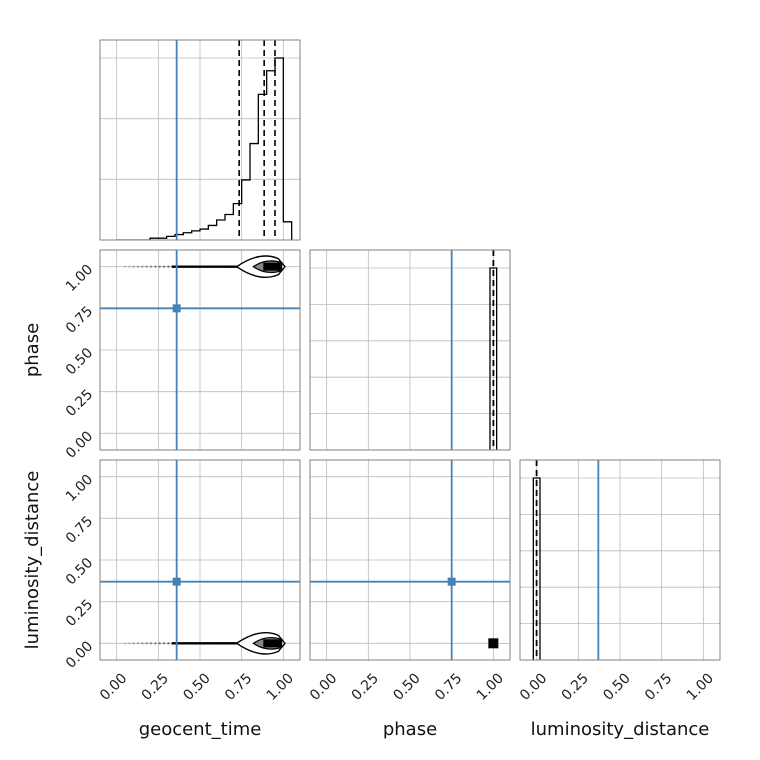 This screenshot has width=760, height=760. I want to click on panel-hist-luminosity-distance, so click(620, 560).